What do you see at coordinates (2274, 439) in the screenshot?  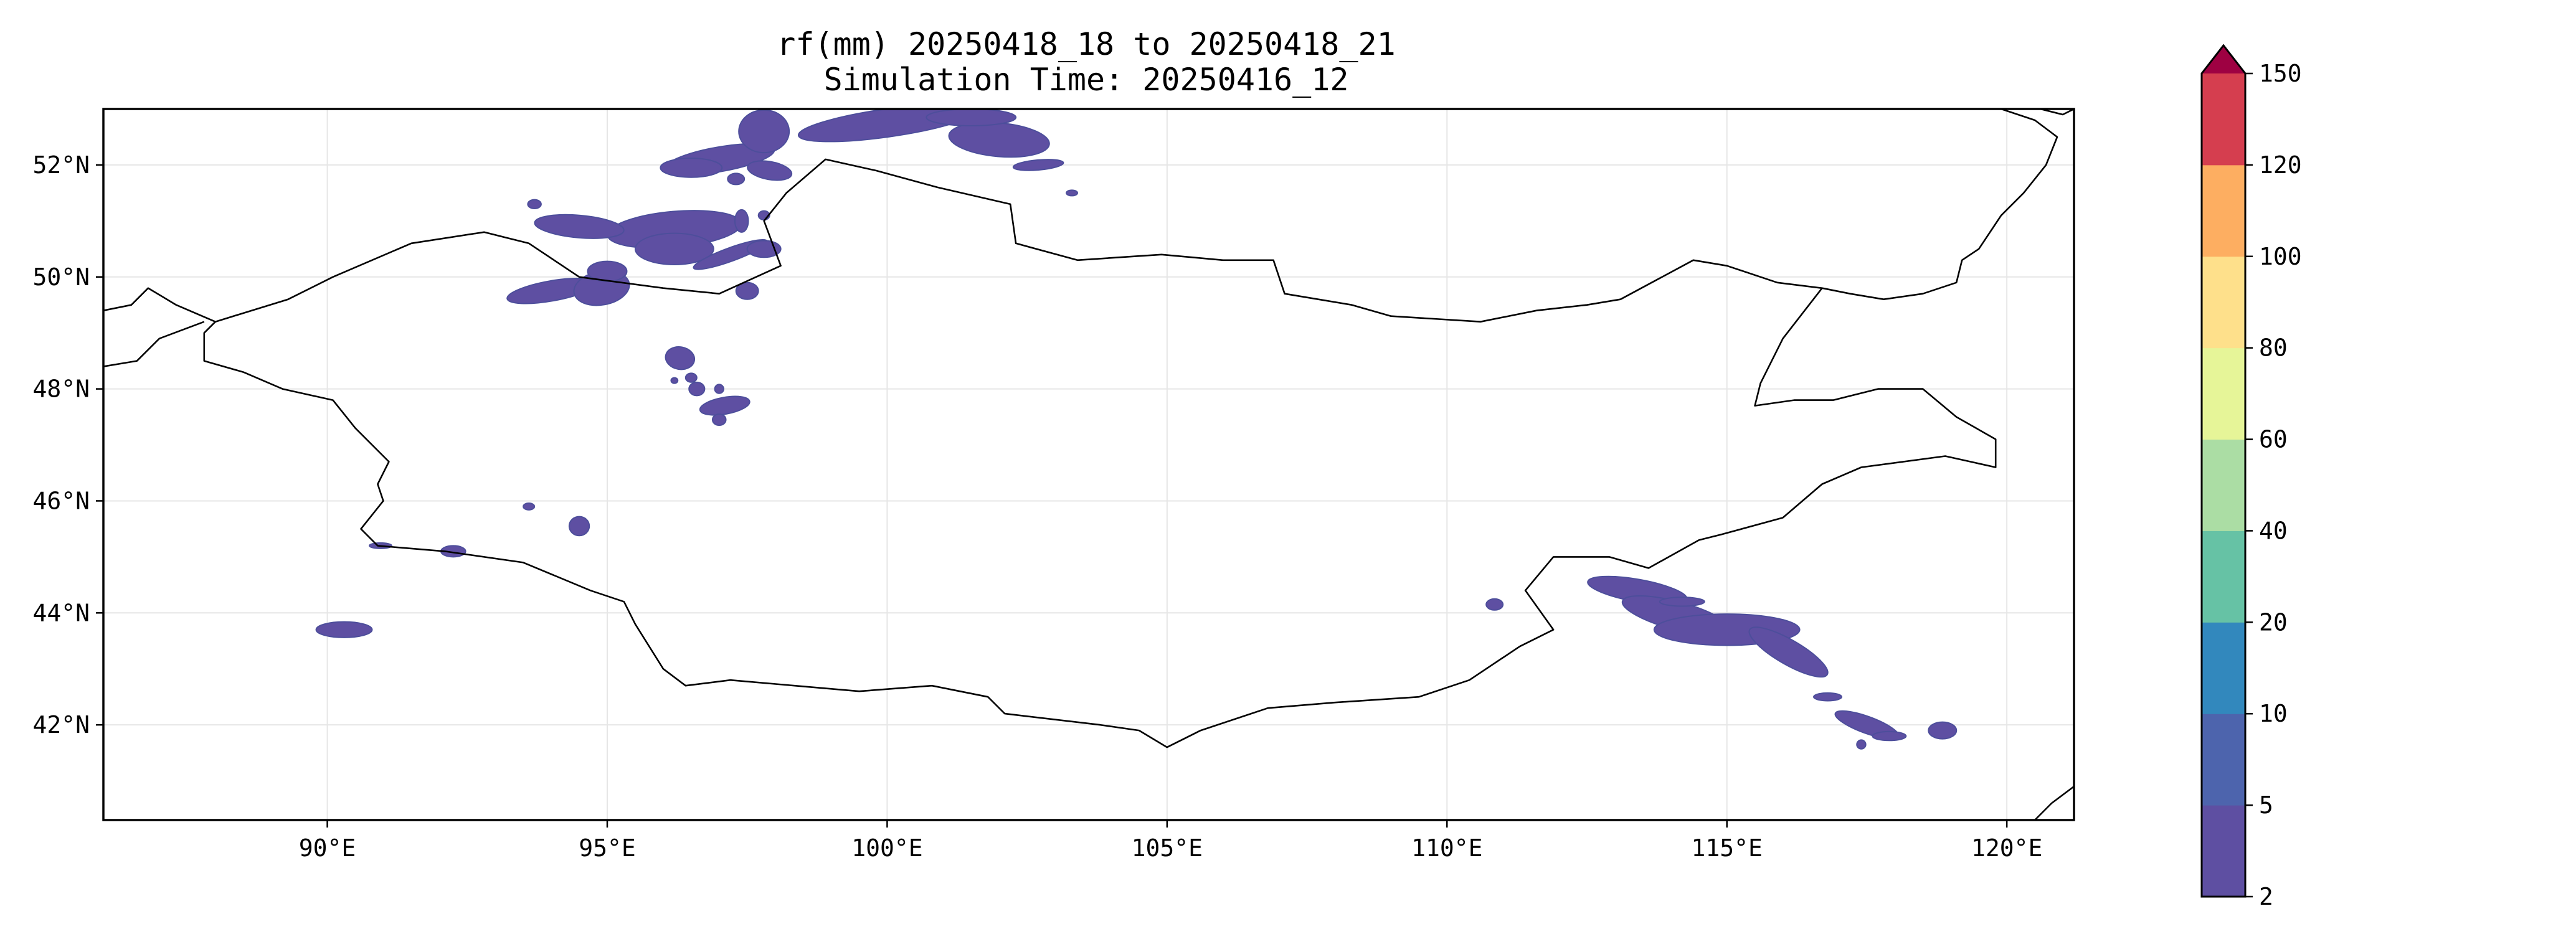 I see `colorbar-tick-label: 60` at bounding box center [2274, 439].